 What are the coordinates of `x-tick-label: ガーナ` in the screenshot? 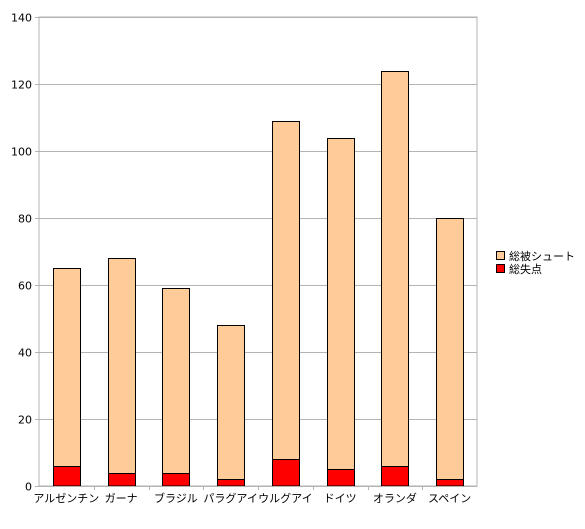 It's located at (121, 498).